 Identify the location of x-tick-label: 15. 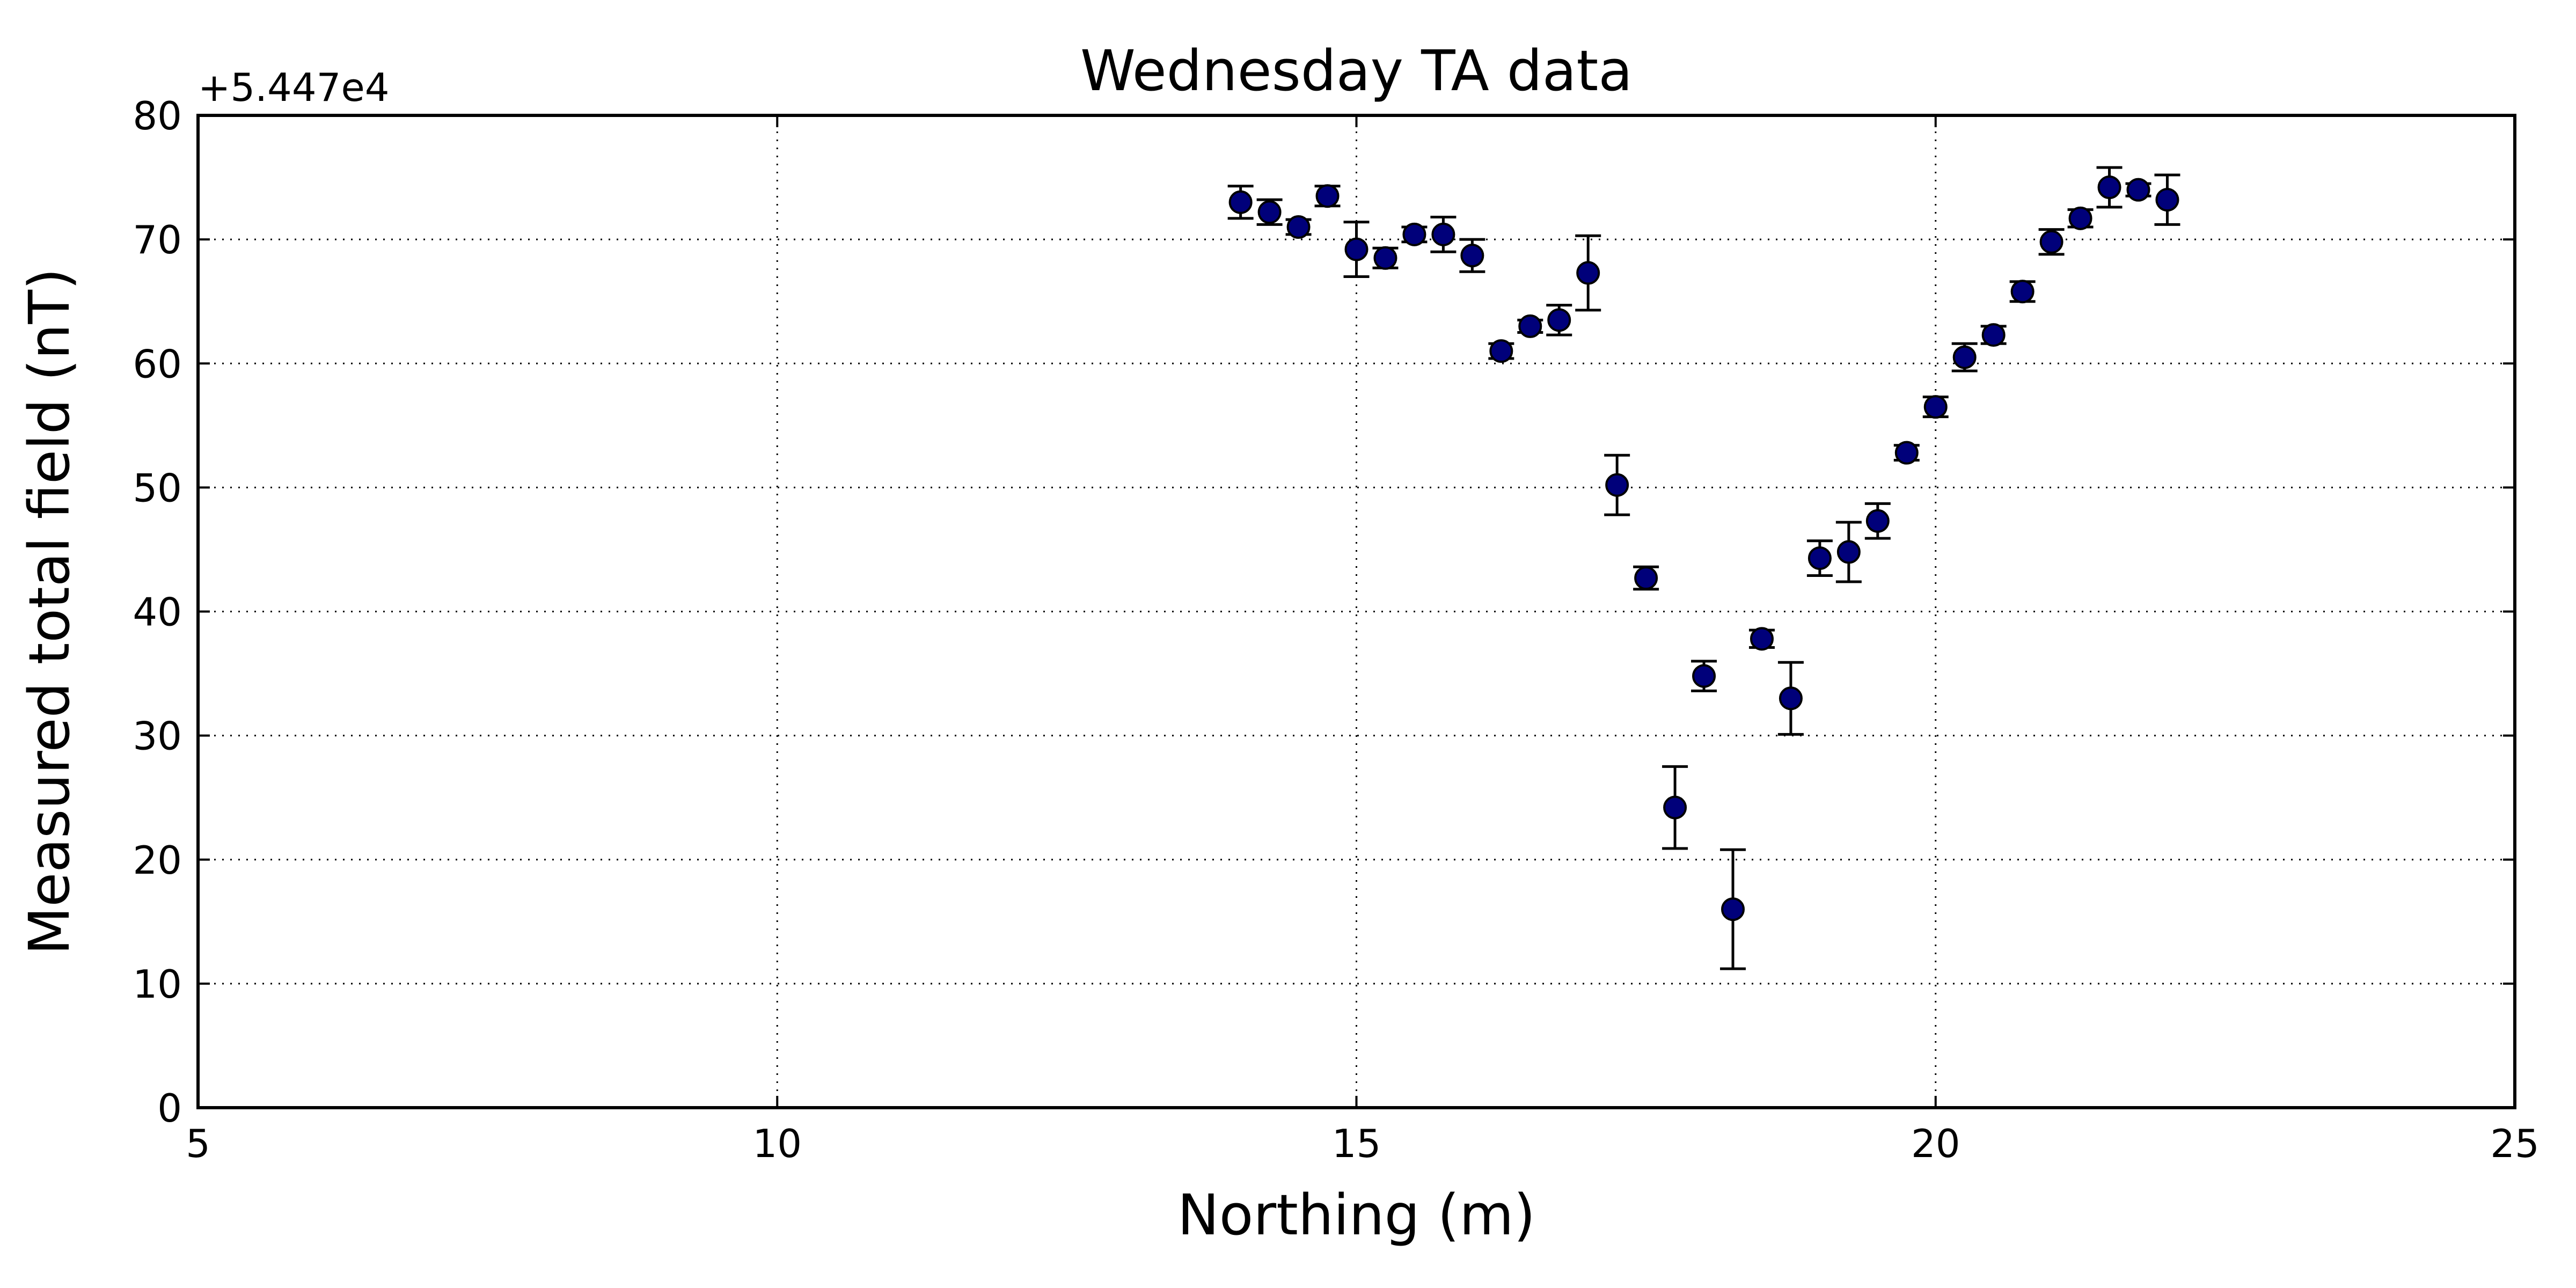
(1356, 1143).